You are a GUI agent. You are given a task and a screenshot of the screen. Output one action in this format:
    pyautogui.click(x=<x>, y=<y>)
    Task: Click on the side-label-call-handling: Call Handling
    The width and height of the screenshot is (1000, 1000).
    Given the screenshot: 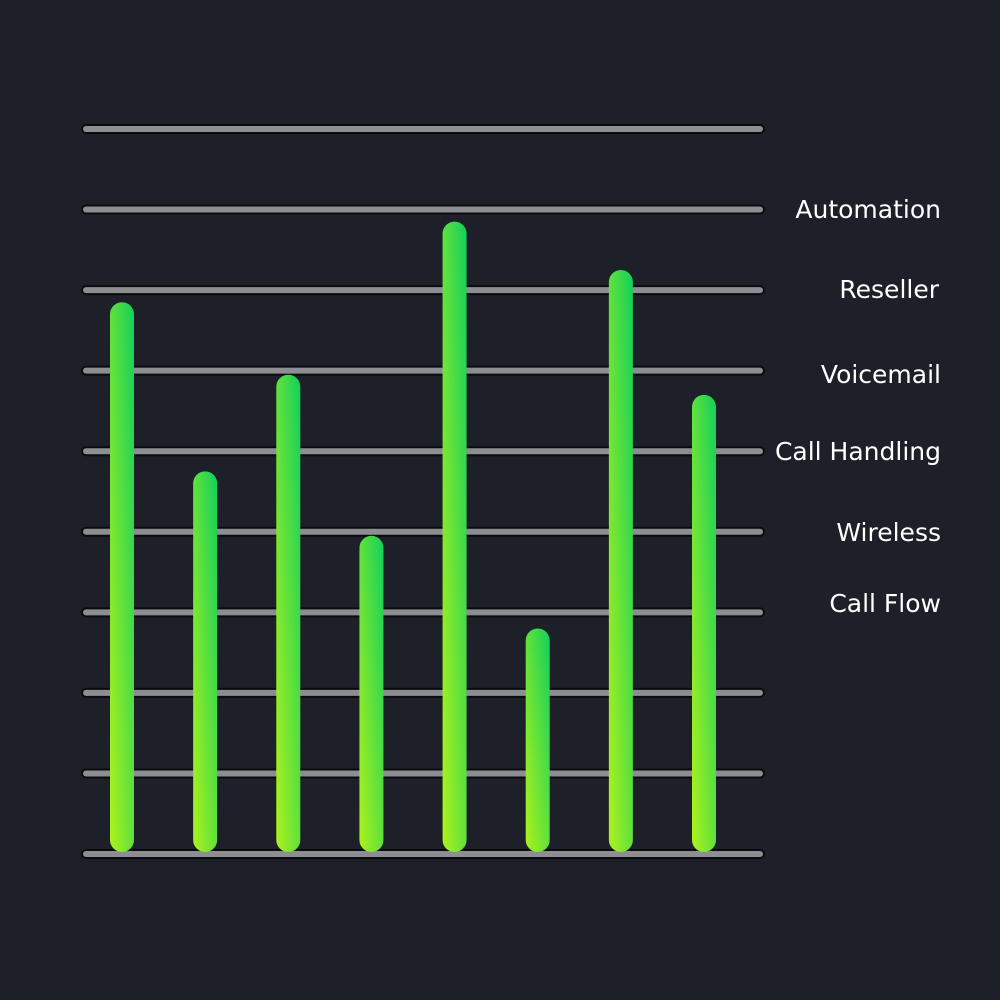 What is the action you would take?
    pyautogui.click(x=858, y=451)
    